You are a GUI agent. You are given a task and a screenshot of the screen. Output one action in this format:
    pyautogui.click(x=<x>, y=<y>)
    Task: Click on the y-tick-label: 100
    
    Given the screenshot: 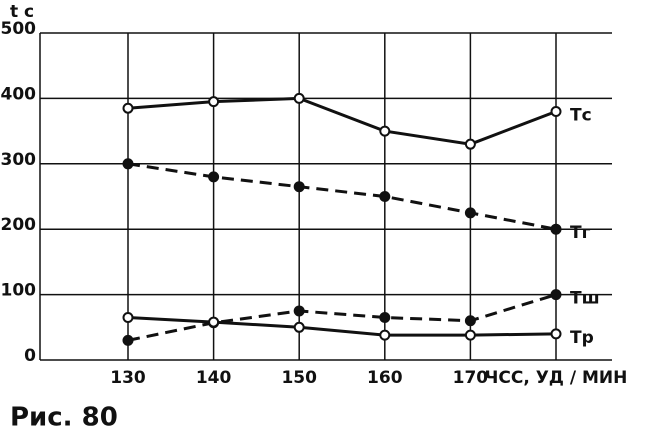 What is the action you would take?
    pyautogui.click(x=19, y=291)
    